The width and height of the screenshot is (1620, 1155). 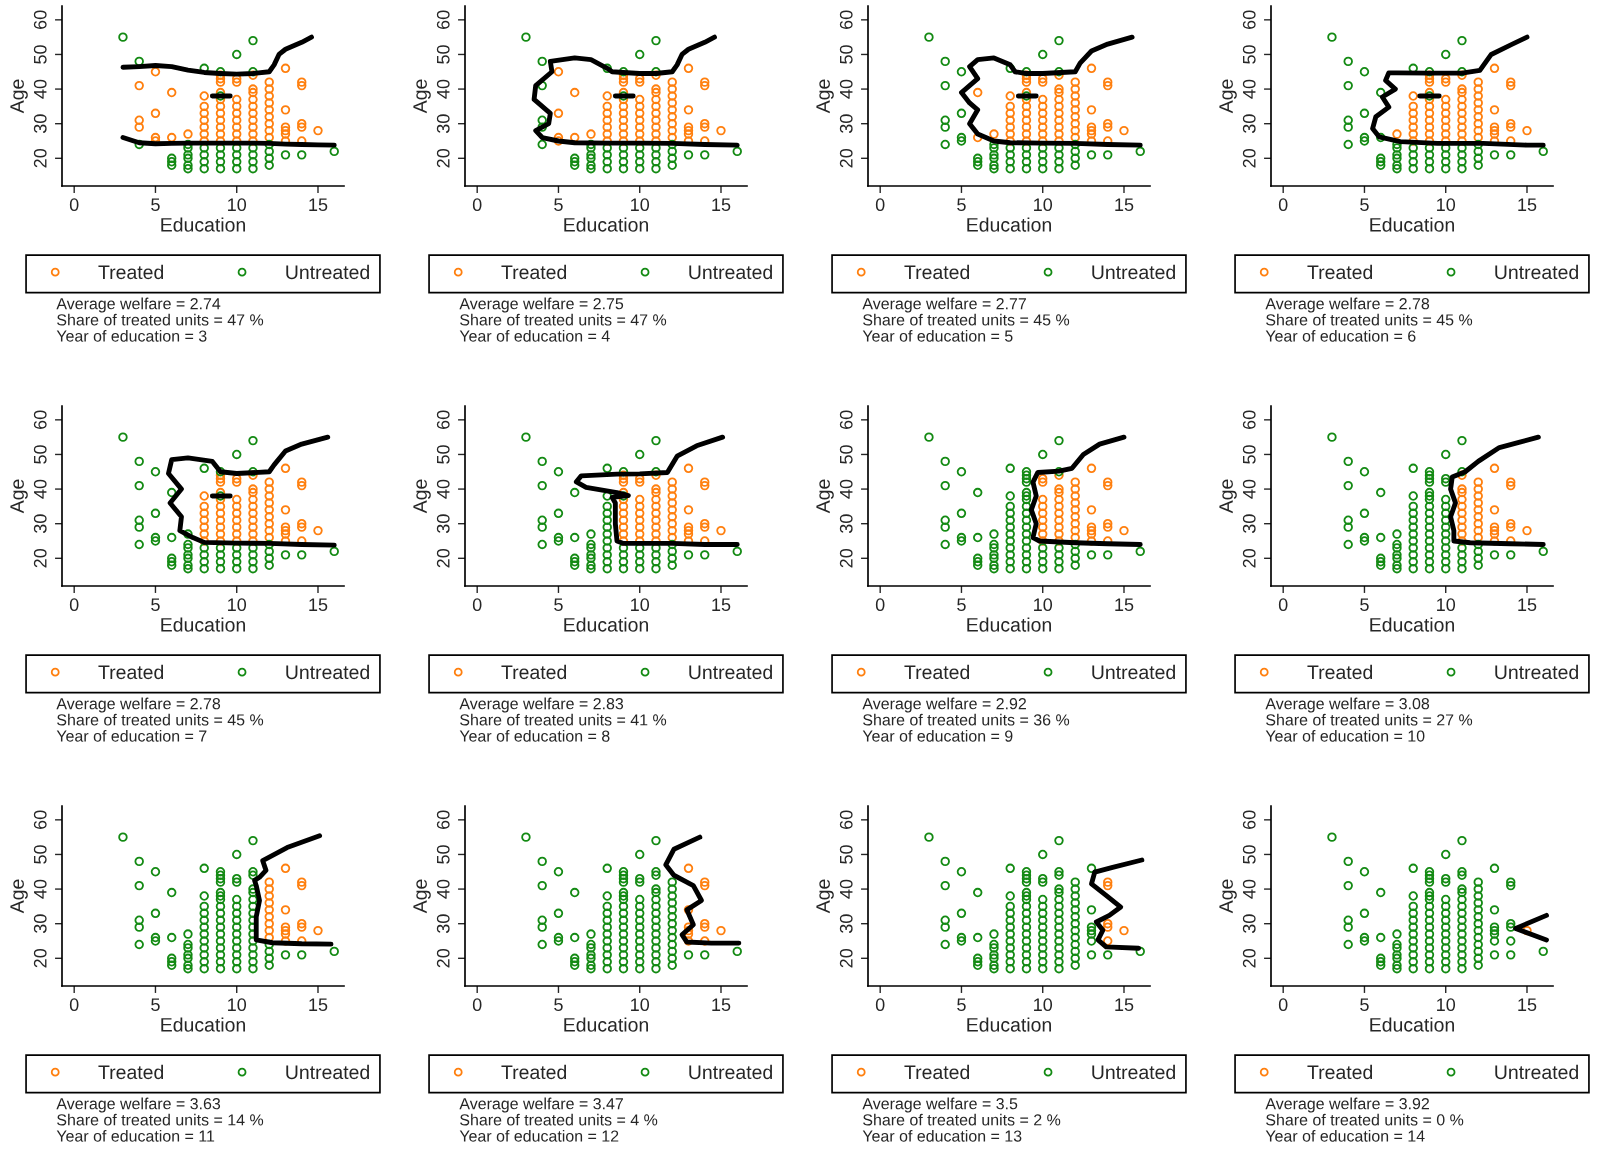 I want to click on text: Year of education = 14, so click(x=1345, y=1136).